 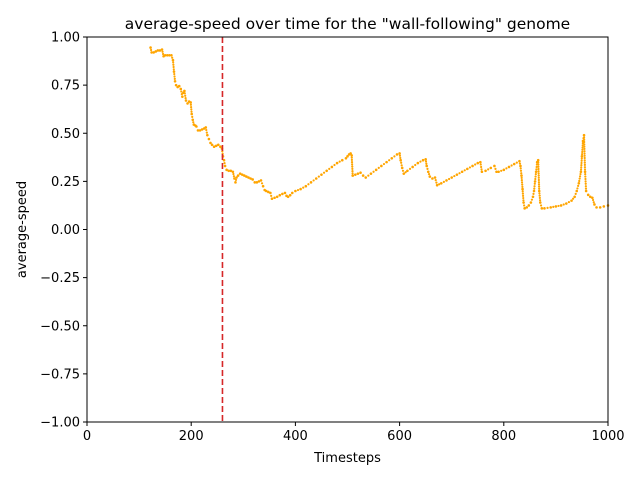 I want to click on x-tick-label: 0, so click(x=87, y=436).